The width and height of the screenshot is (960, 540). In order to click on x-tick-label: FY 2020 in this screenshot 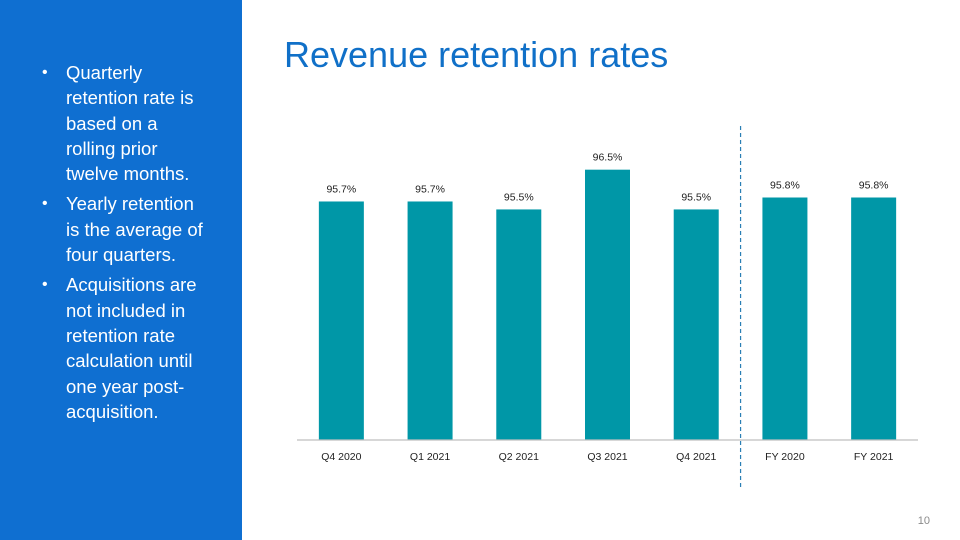, I will do `click(785, 457)`.